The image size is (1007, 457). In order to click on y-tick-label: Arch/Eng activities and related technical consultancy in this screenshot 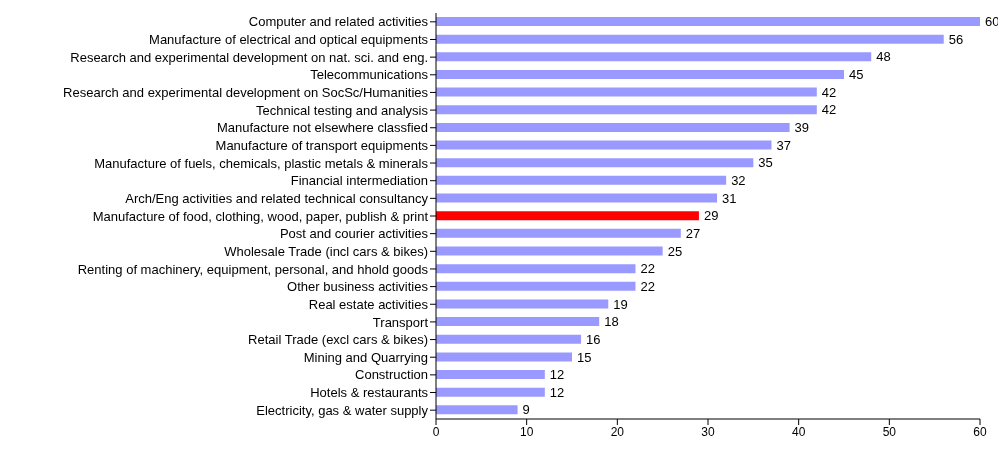, I will do `click(277, 198)`.